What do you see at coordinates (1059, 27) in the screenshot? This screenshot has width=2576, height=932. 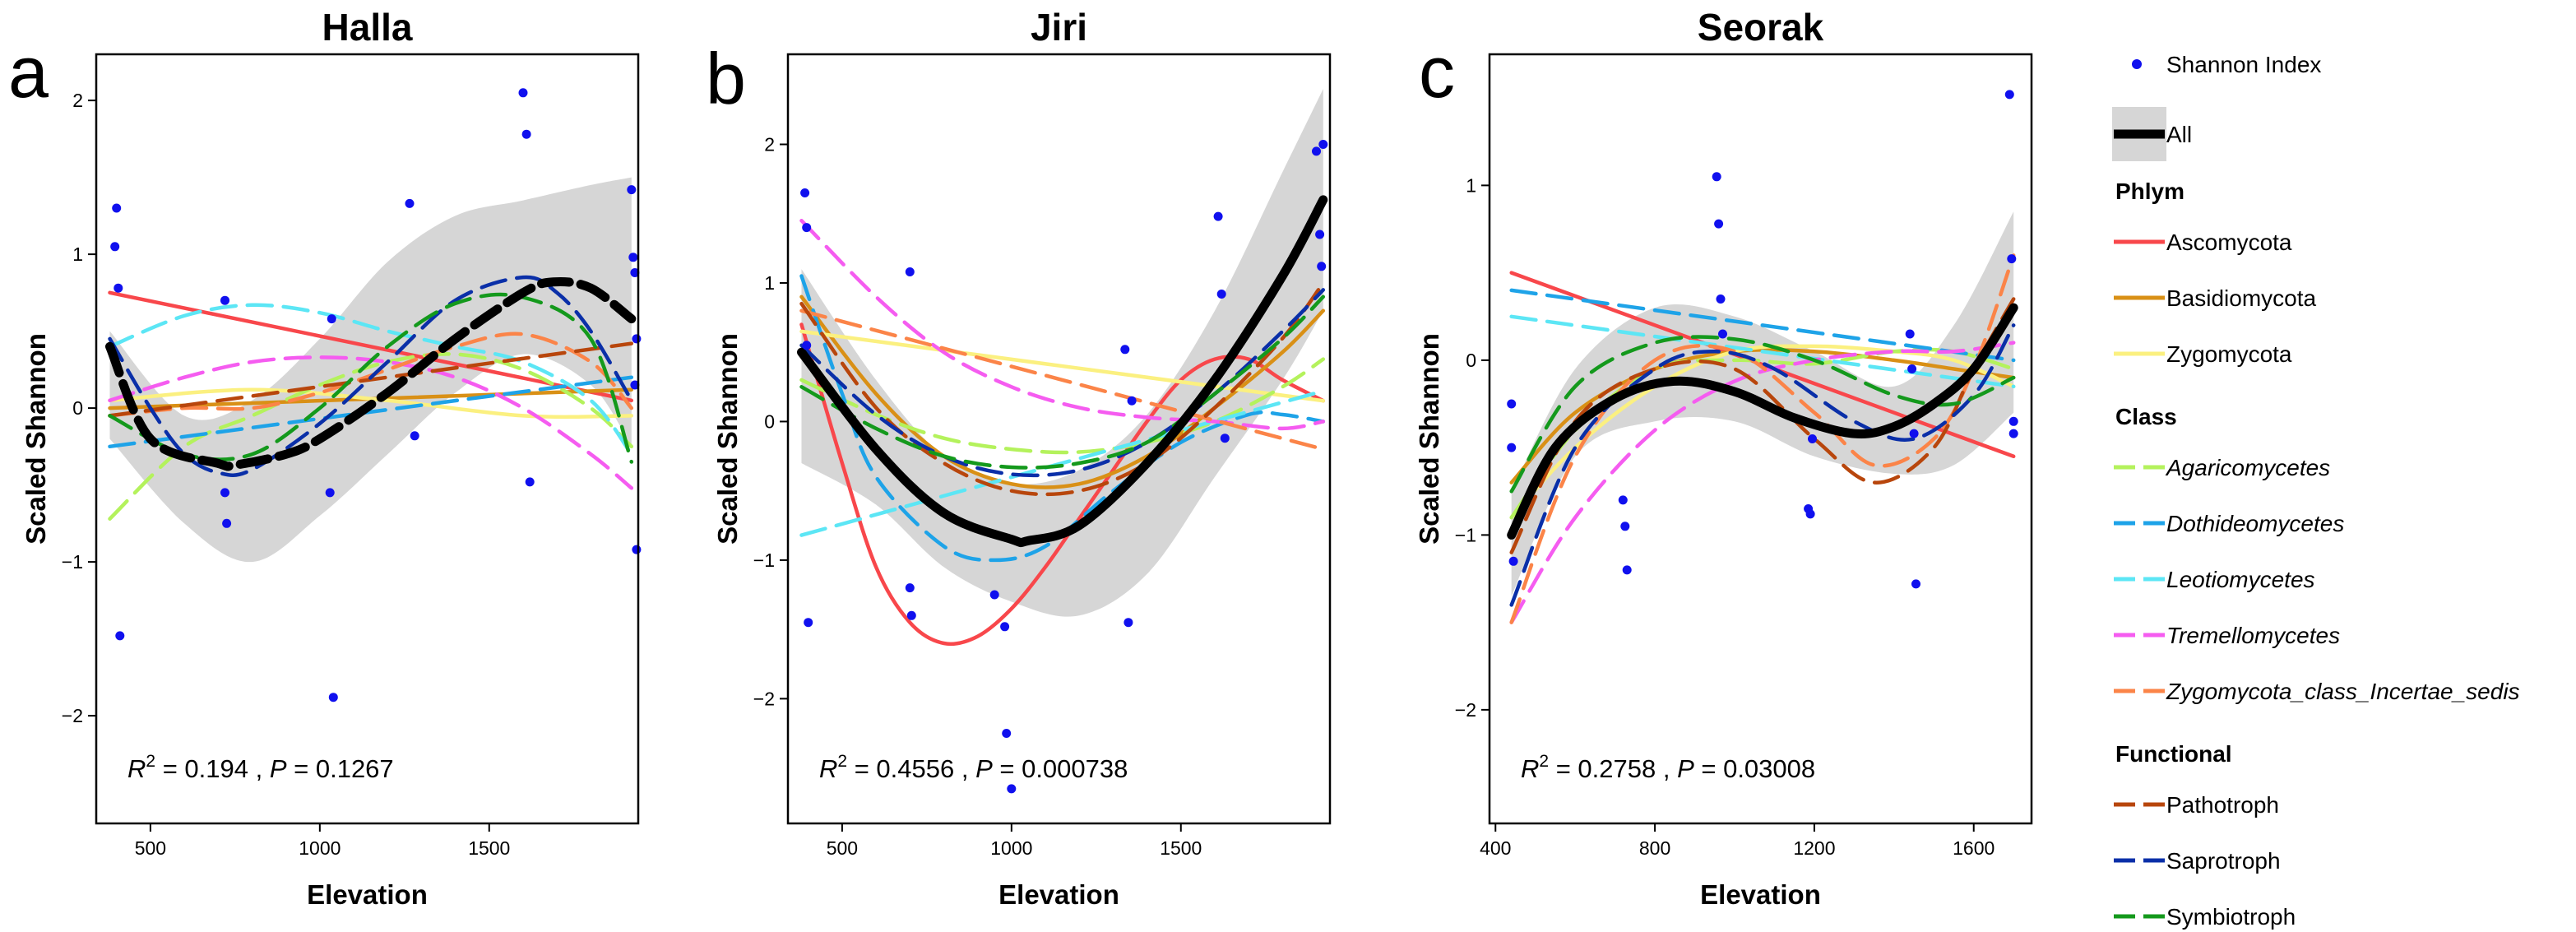 I see `panel-title: Jiri` at bounding box center [1059, 27].